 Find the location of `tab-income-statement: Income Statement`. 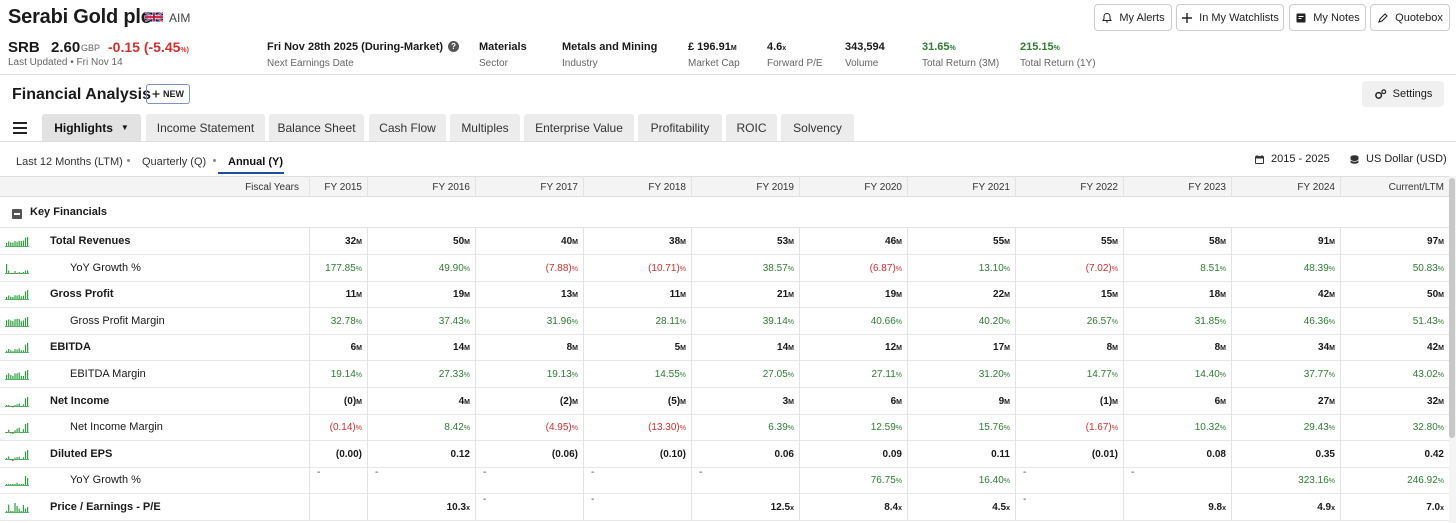

tab-income-statement: Income Statement is located at coordinates (205, 127).